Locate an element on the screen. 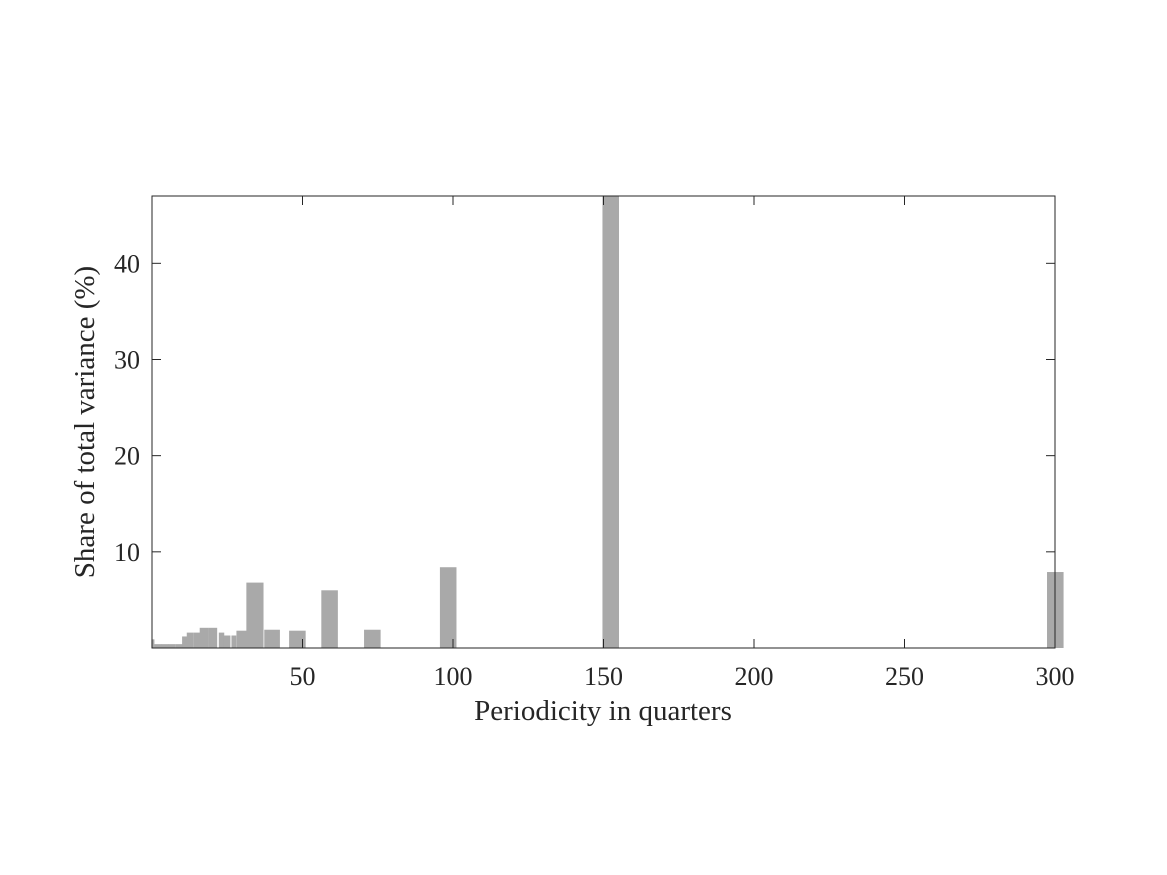  x-tick-label-50: 50 is located at coordinates (303, 676).